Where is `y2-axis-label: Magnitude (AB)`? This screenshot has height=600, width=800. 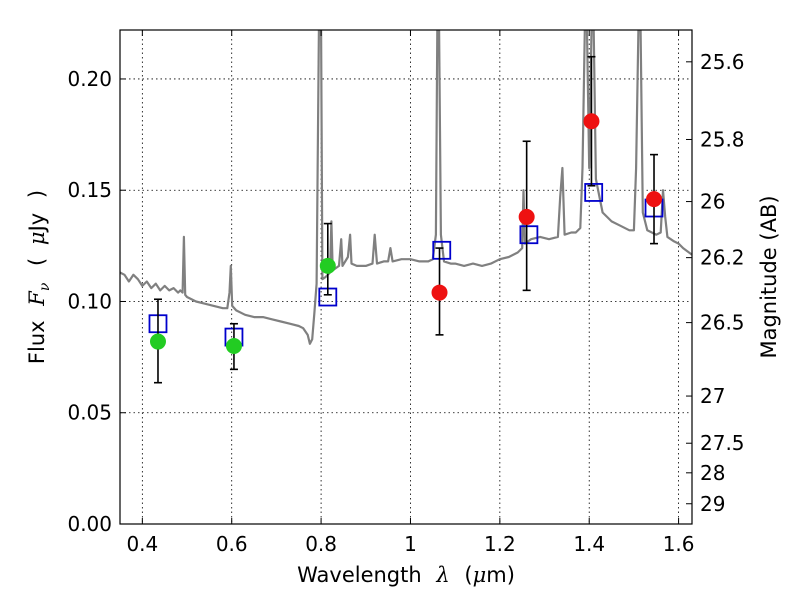 y2-axis-label: Magnitude (AB) is located at coordinates (769, 276).